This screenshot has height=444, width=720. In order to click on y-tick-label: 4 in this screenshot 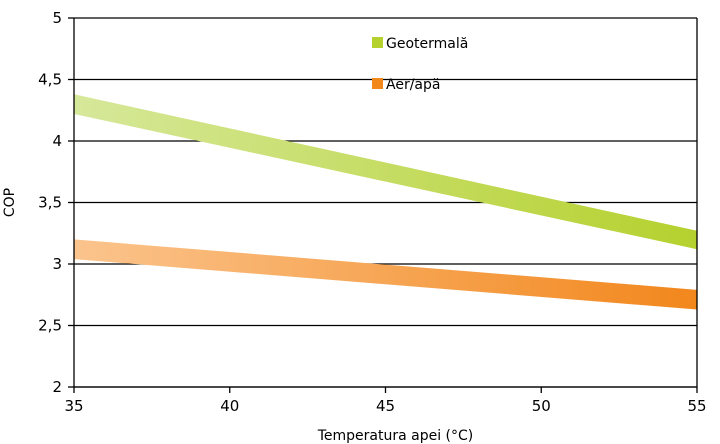, I will do `click(57, 141)`.